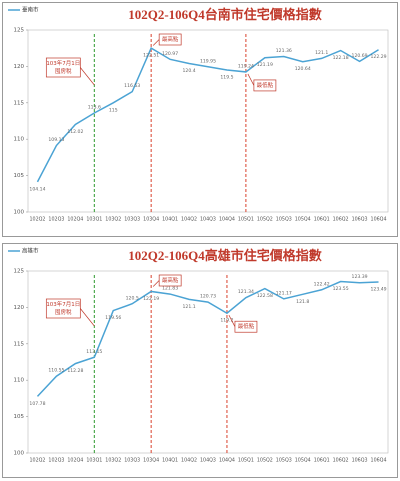 This screenshot has height=481, width=400. What do you see at coordinates (341, 289) in the screenshot?
I see `data-label: 123.55` at bounding box center [341, 289].